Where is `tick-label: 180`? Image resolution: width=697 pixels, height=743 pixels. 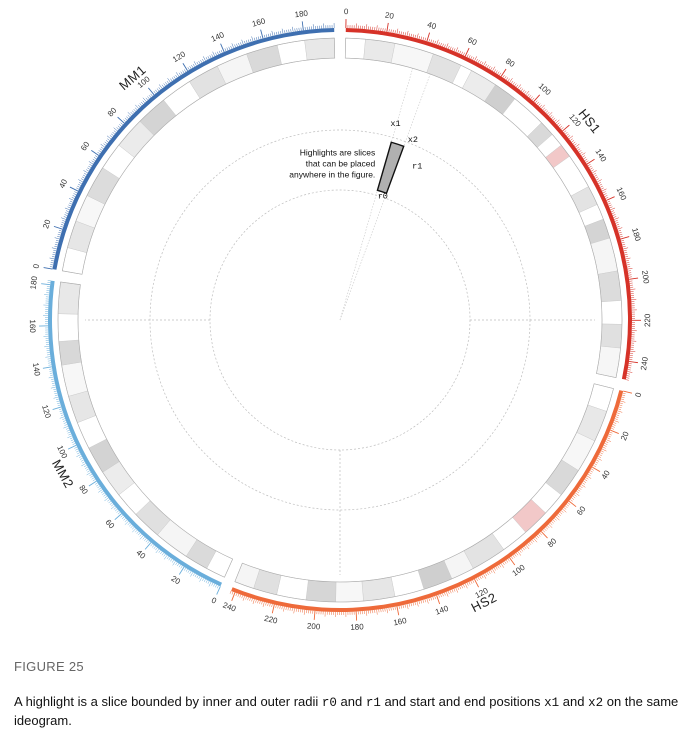
tick-label: 180 is located at coordinates (301, 14).